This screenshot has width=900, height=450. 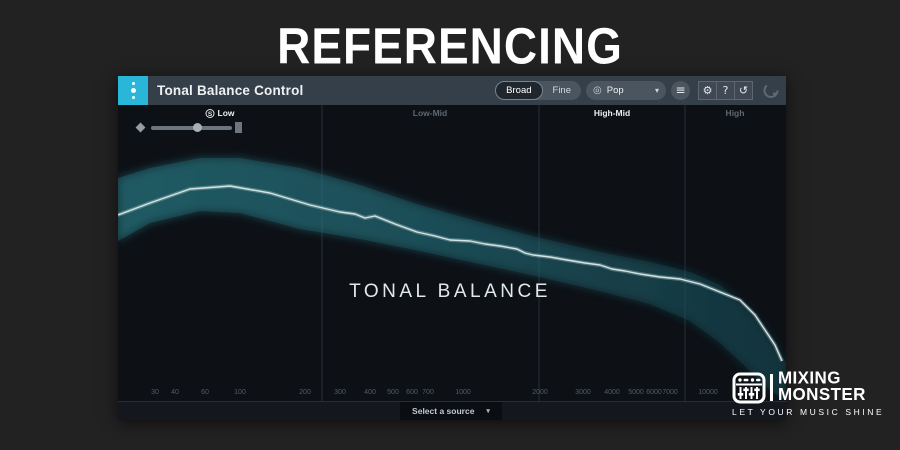 What do you see at coordinates (226, 113) in the screenshot?
I see `band-label-text: Low` at bounding box center [226, 113].